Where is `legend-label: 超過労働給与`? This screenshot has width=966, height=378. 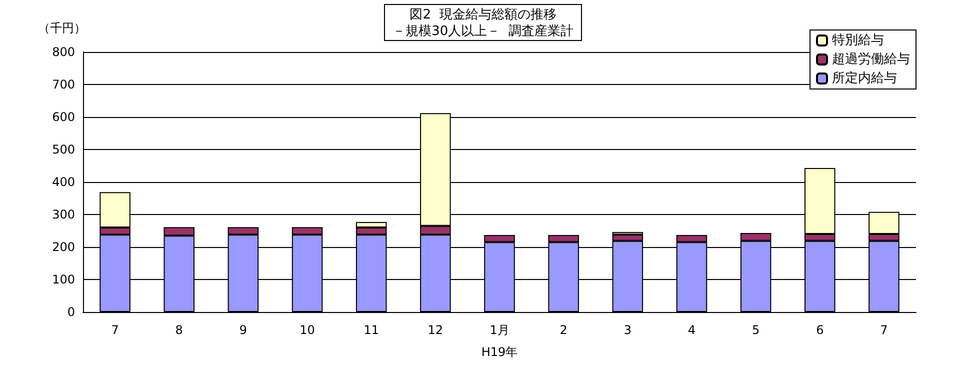 legend-label: 超過労働給与 is located at coordinates (871, 59).